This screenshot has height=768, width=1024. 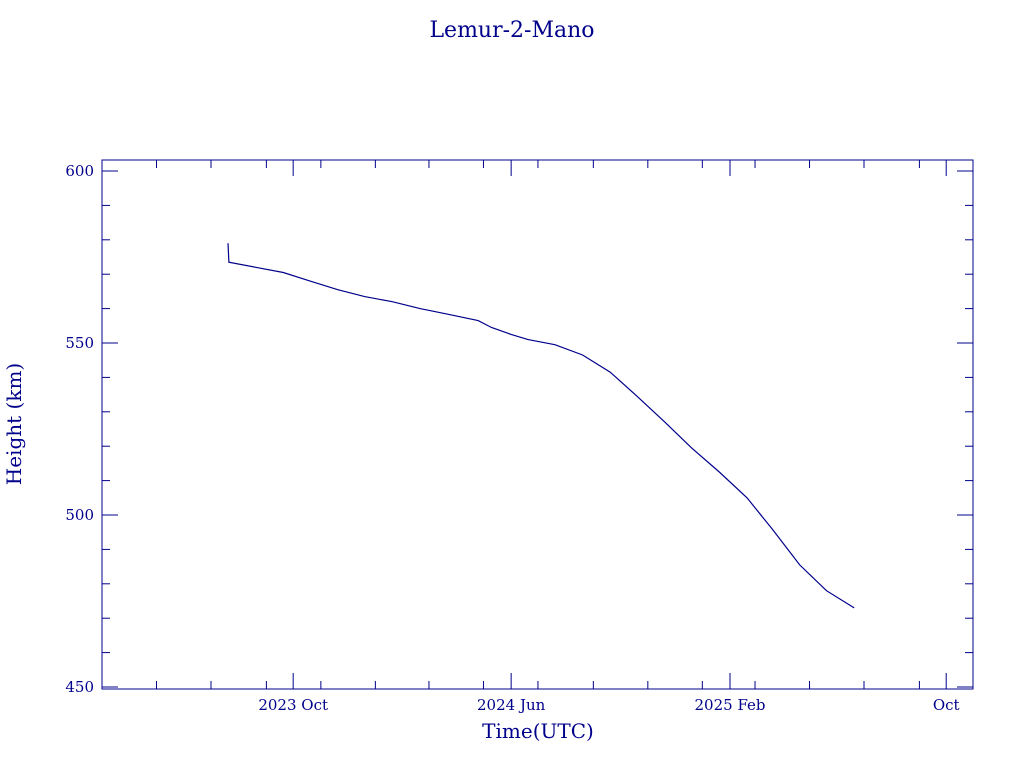 What do you see at coordinates (730, 705) in the screenshot?
I see `x-tick-label: 2025 Feb` at bounding box center [730, 705].